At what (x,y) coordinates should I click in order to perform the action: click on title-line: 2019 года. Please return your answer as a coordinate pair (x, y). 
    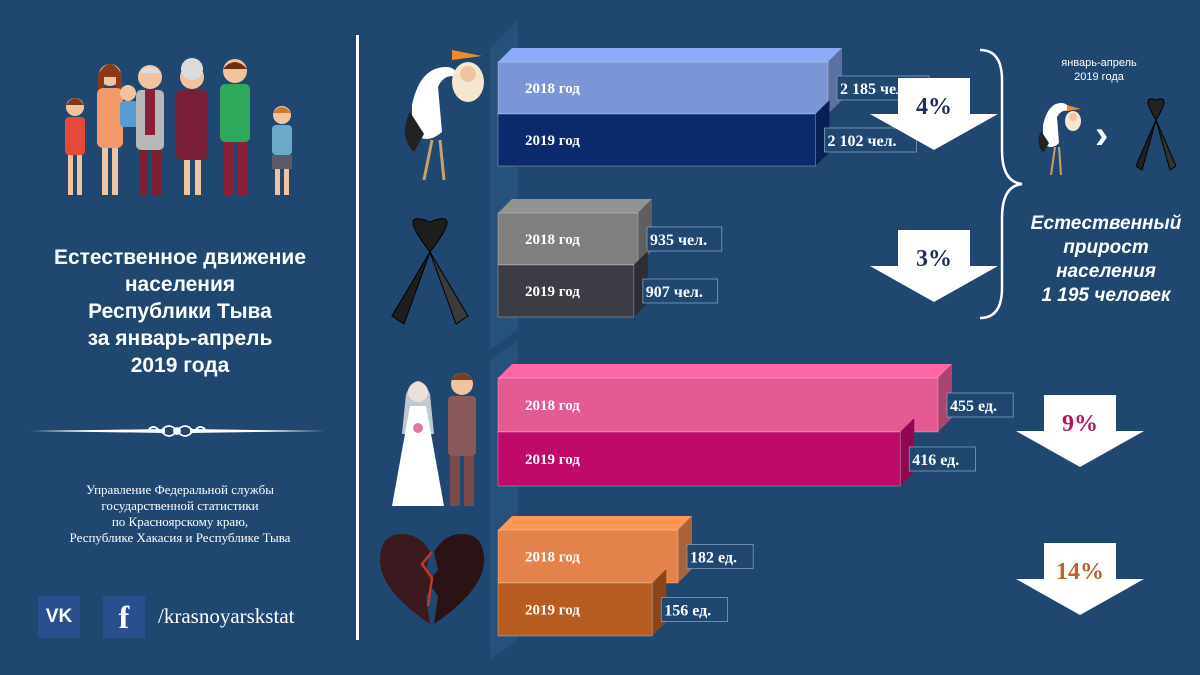
    Looking at the image, I should click on (180, 365).